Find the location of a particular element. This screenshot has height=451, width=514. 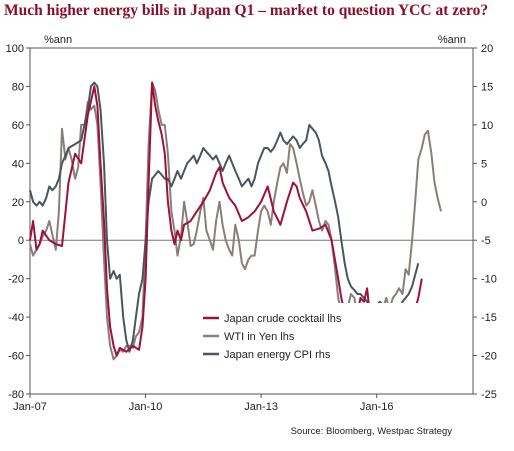

legend-label-1: WTI in Yen lhs is located at coordinates (259, 337).